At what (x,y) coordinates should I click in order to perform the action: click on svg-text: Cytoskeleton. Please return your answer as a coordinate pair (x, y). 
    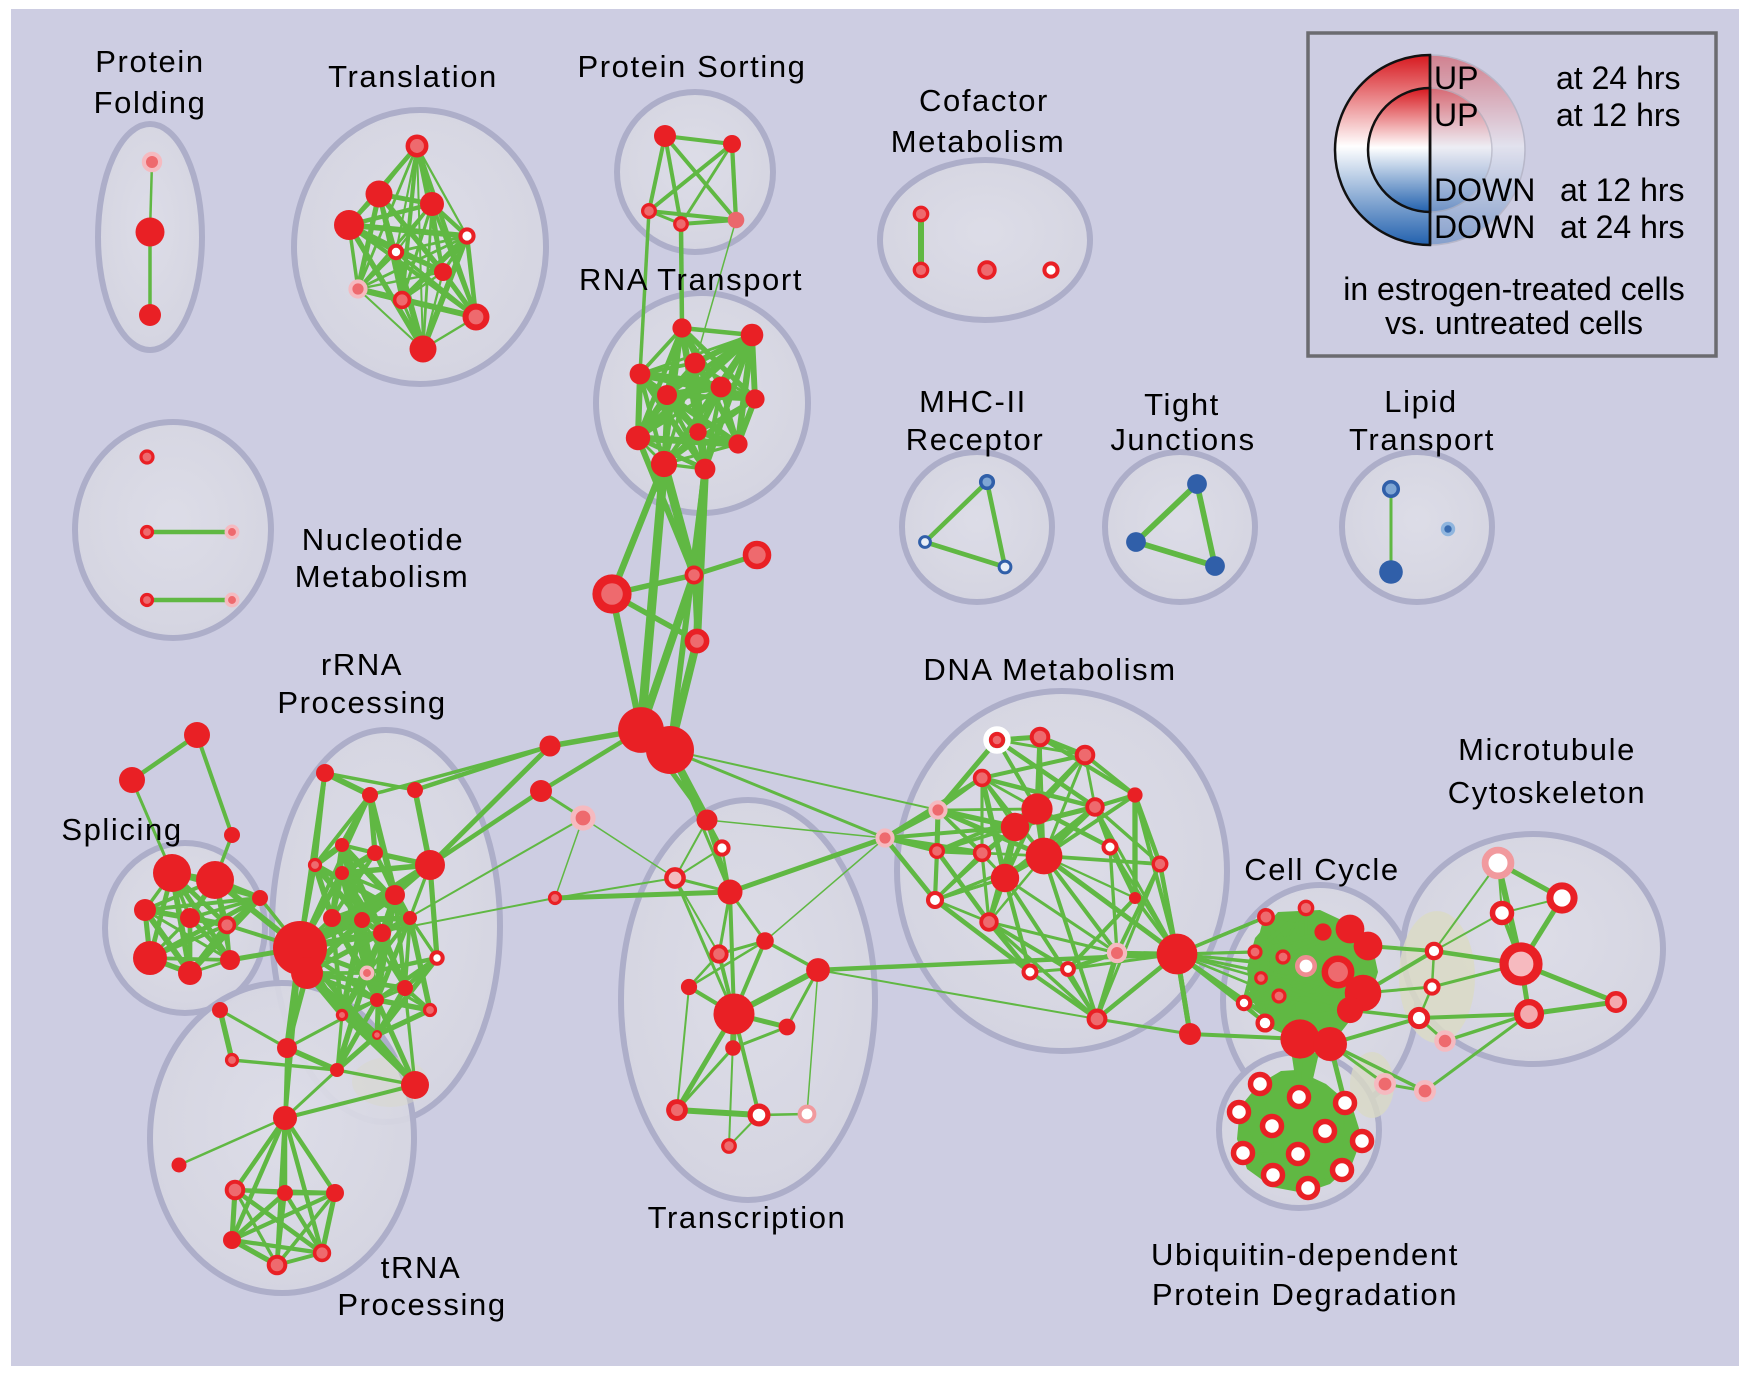
    Looking at the image, I should click on (1547, 792).